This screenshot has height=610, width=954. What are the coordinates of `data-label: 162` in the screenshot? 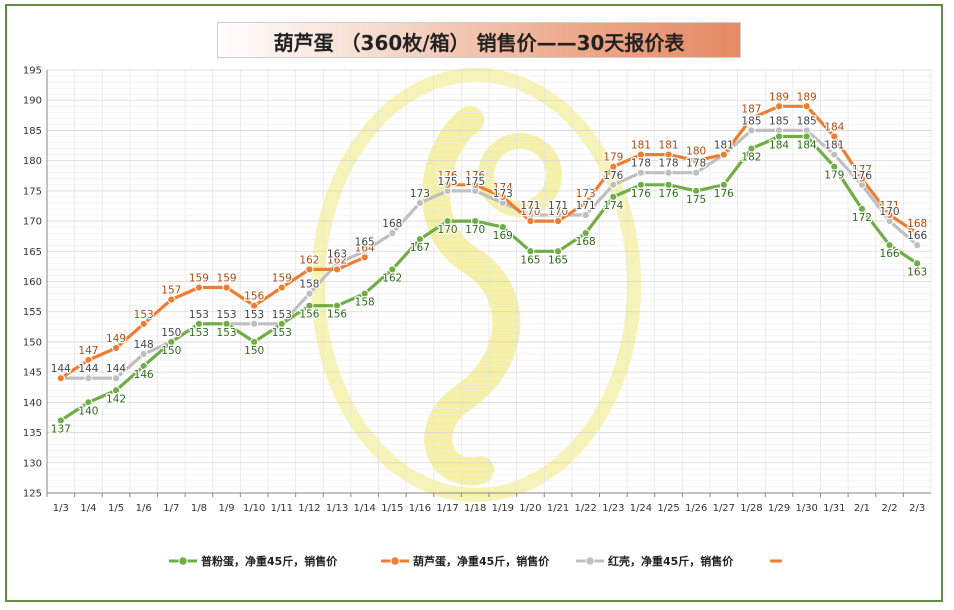 It's located at (337, 260).